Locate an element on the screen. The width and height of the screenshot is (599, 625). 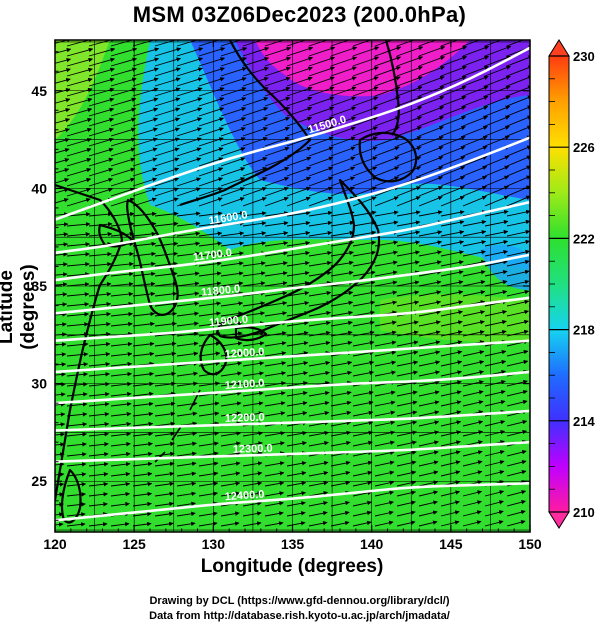
temperature-field-yellowgreen-band is located at coordinates (82, 90).